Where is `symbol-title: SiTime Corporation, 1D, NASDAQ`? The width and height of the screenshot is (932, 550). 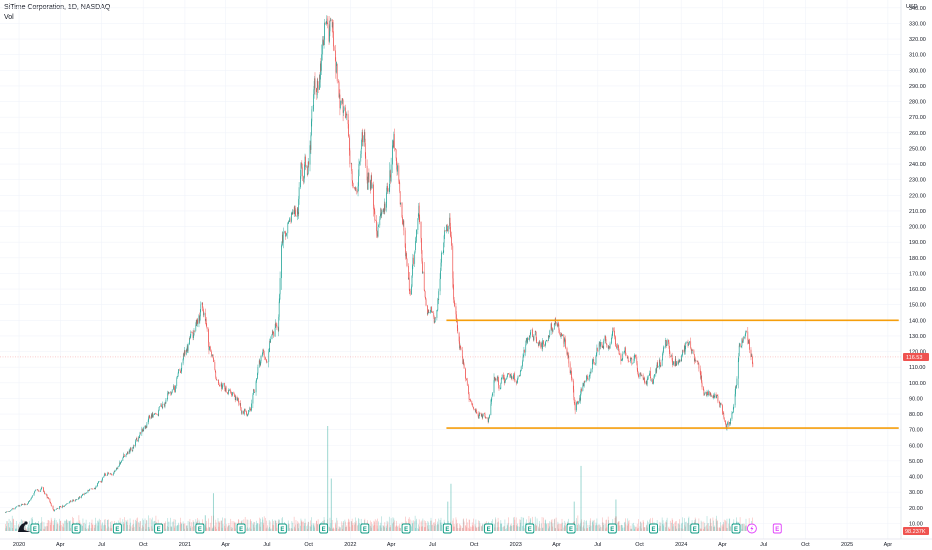 symbol-title: SiTime Corporation, 1D, NASDAQ is located at coordinates (57, 7).